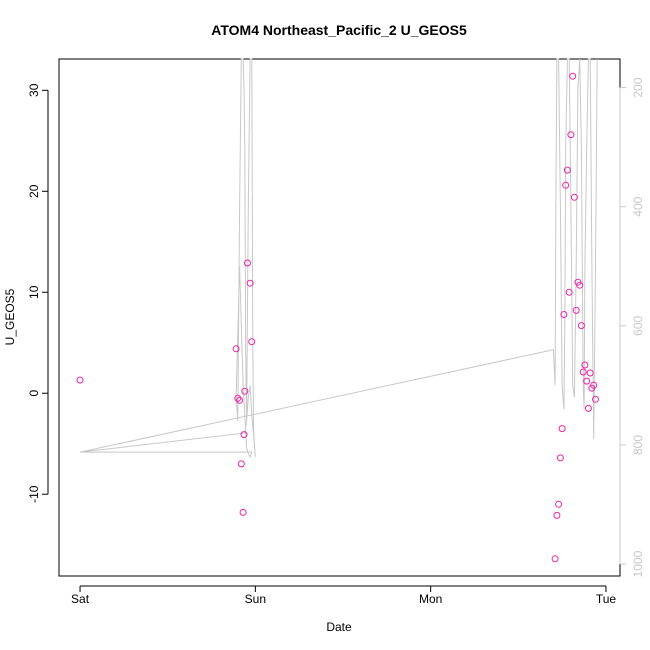  What do you see at coordinates (339, 627) in the screenshot?
I see `x-axis-title: Date` at bounding box center [339, 627].